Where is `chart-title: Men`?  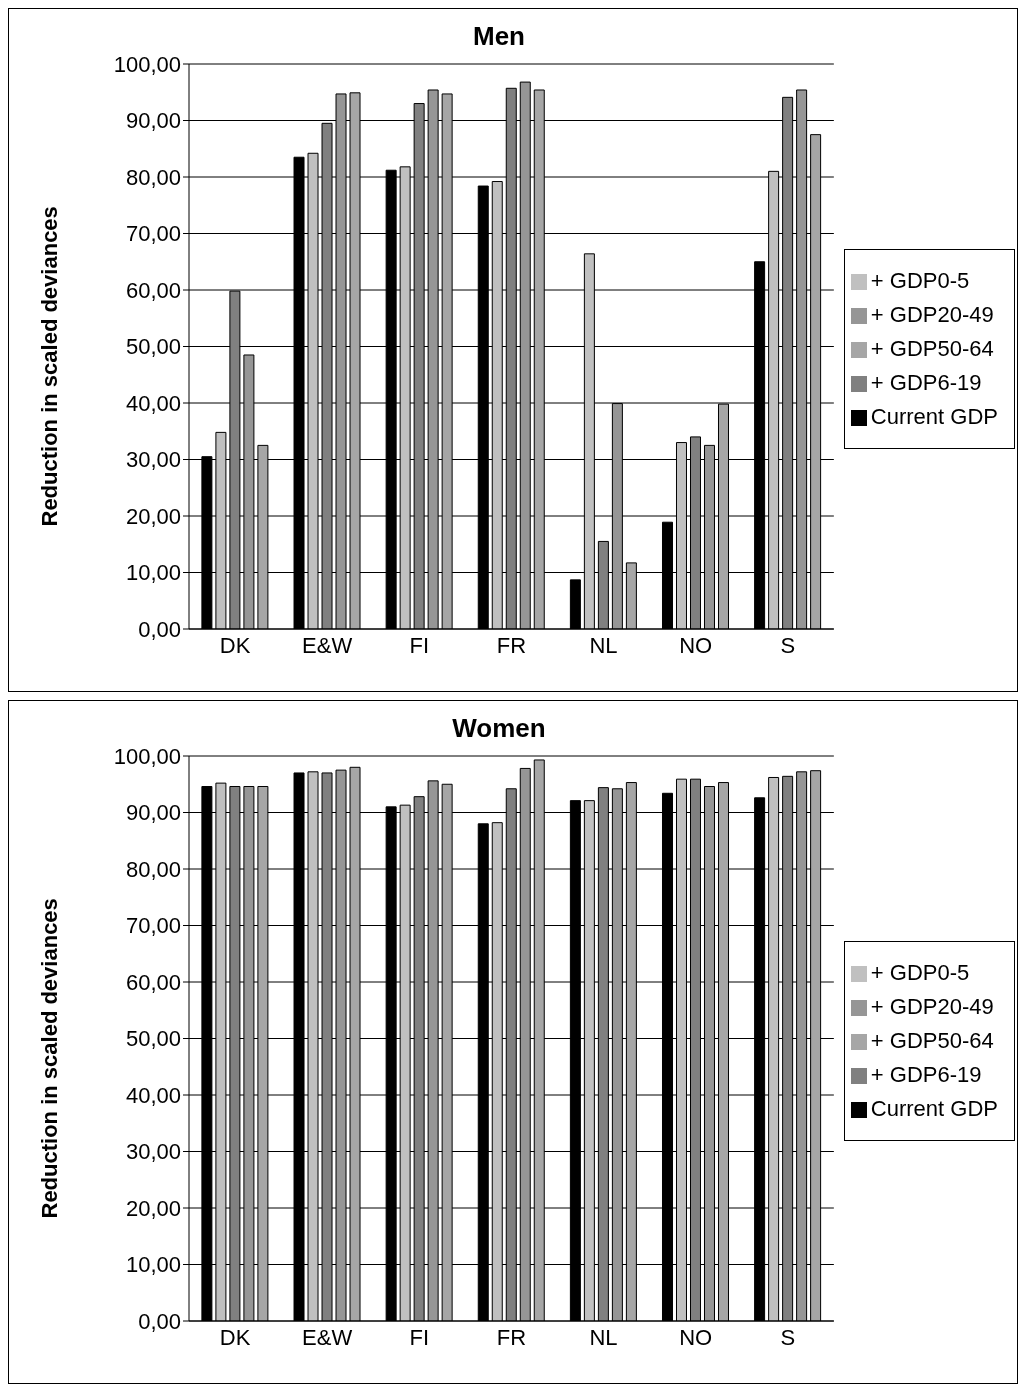
chart-title: Men is located at coordinates (499, 36).